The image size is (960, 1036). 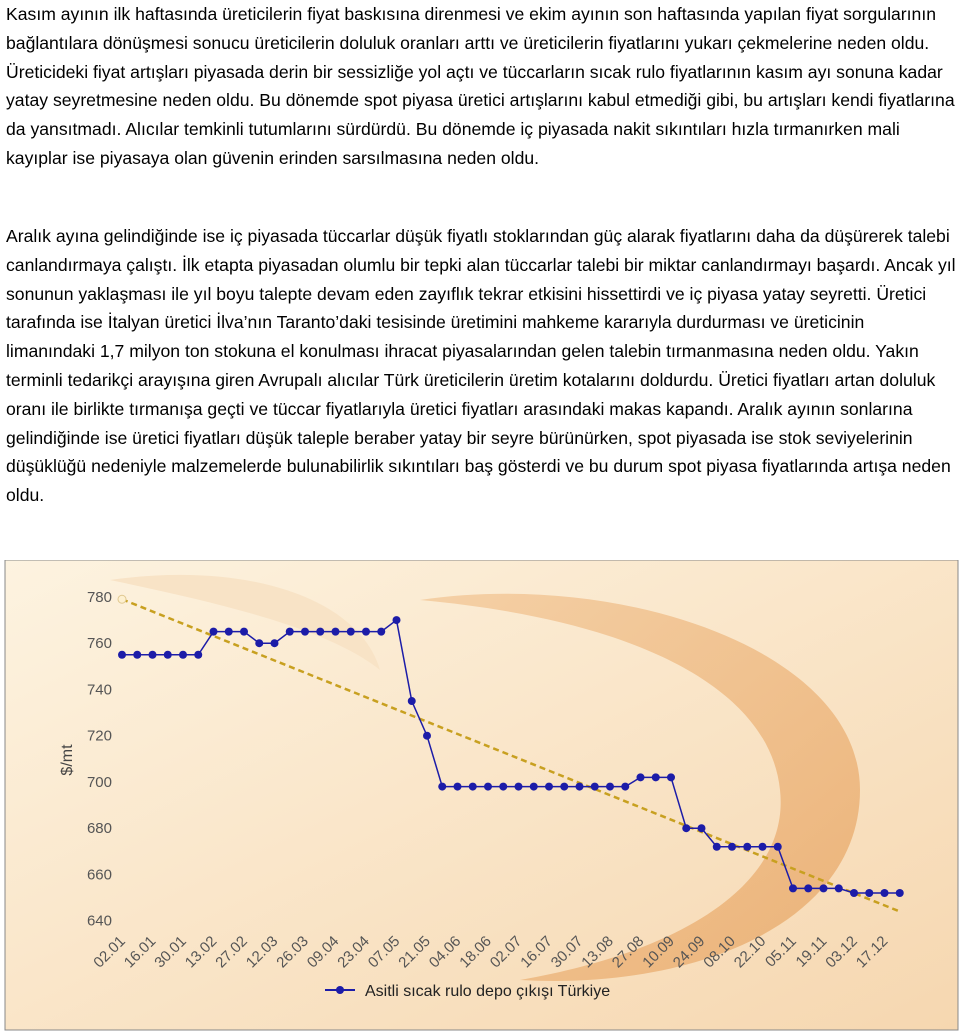 I want to click on y-tick-label: 720, so click(x=99, y=736).